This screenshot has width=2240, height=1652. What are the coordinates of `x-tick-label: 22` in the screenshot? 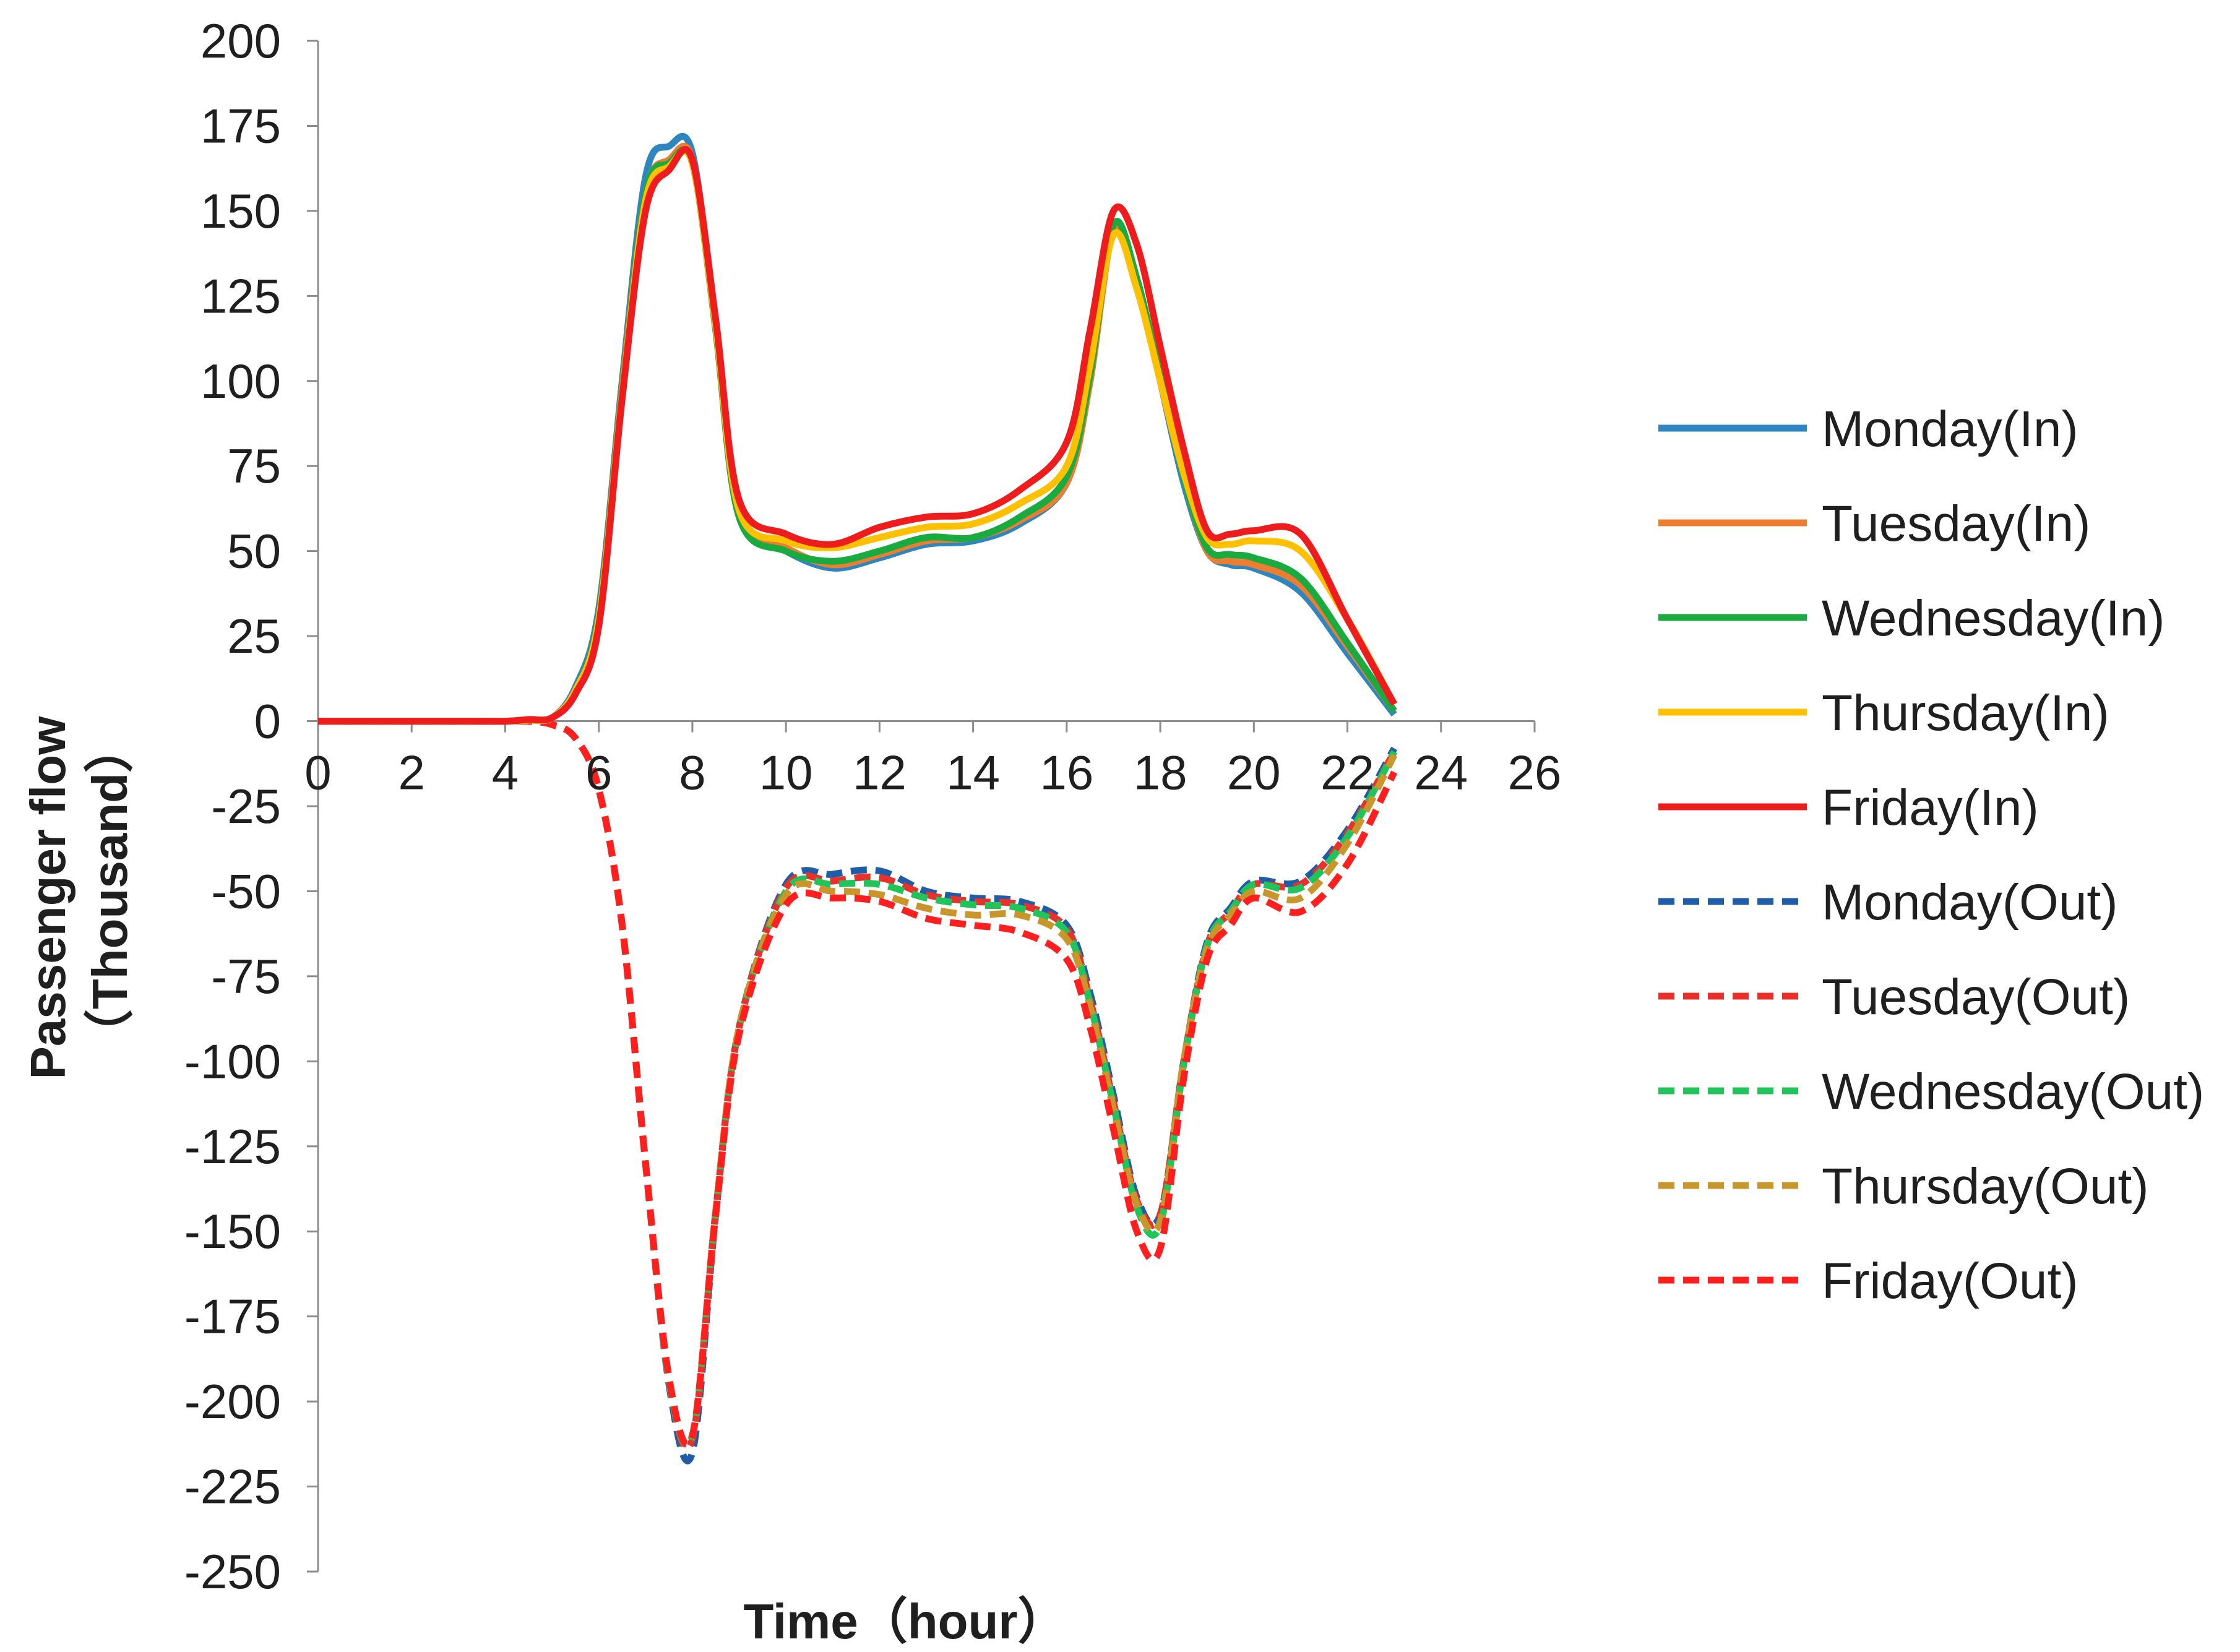 It's located at (1347, 773).